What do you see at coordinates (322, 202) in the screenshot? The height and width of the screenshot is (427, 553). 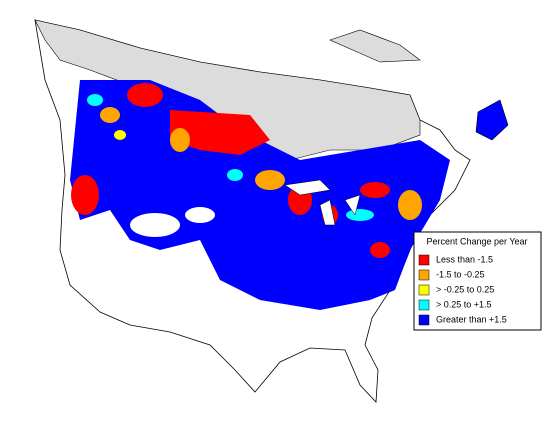 I see `great-lakes` at bounding box center [322, 202].